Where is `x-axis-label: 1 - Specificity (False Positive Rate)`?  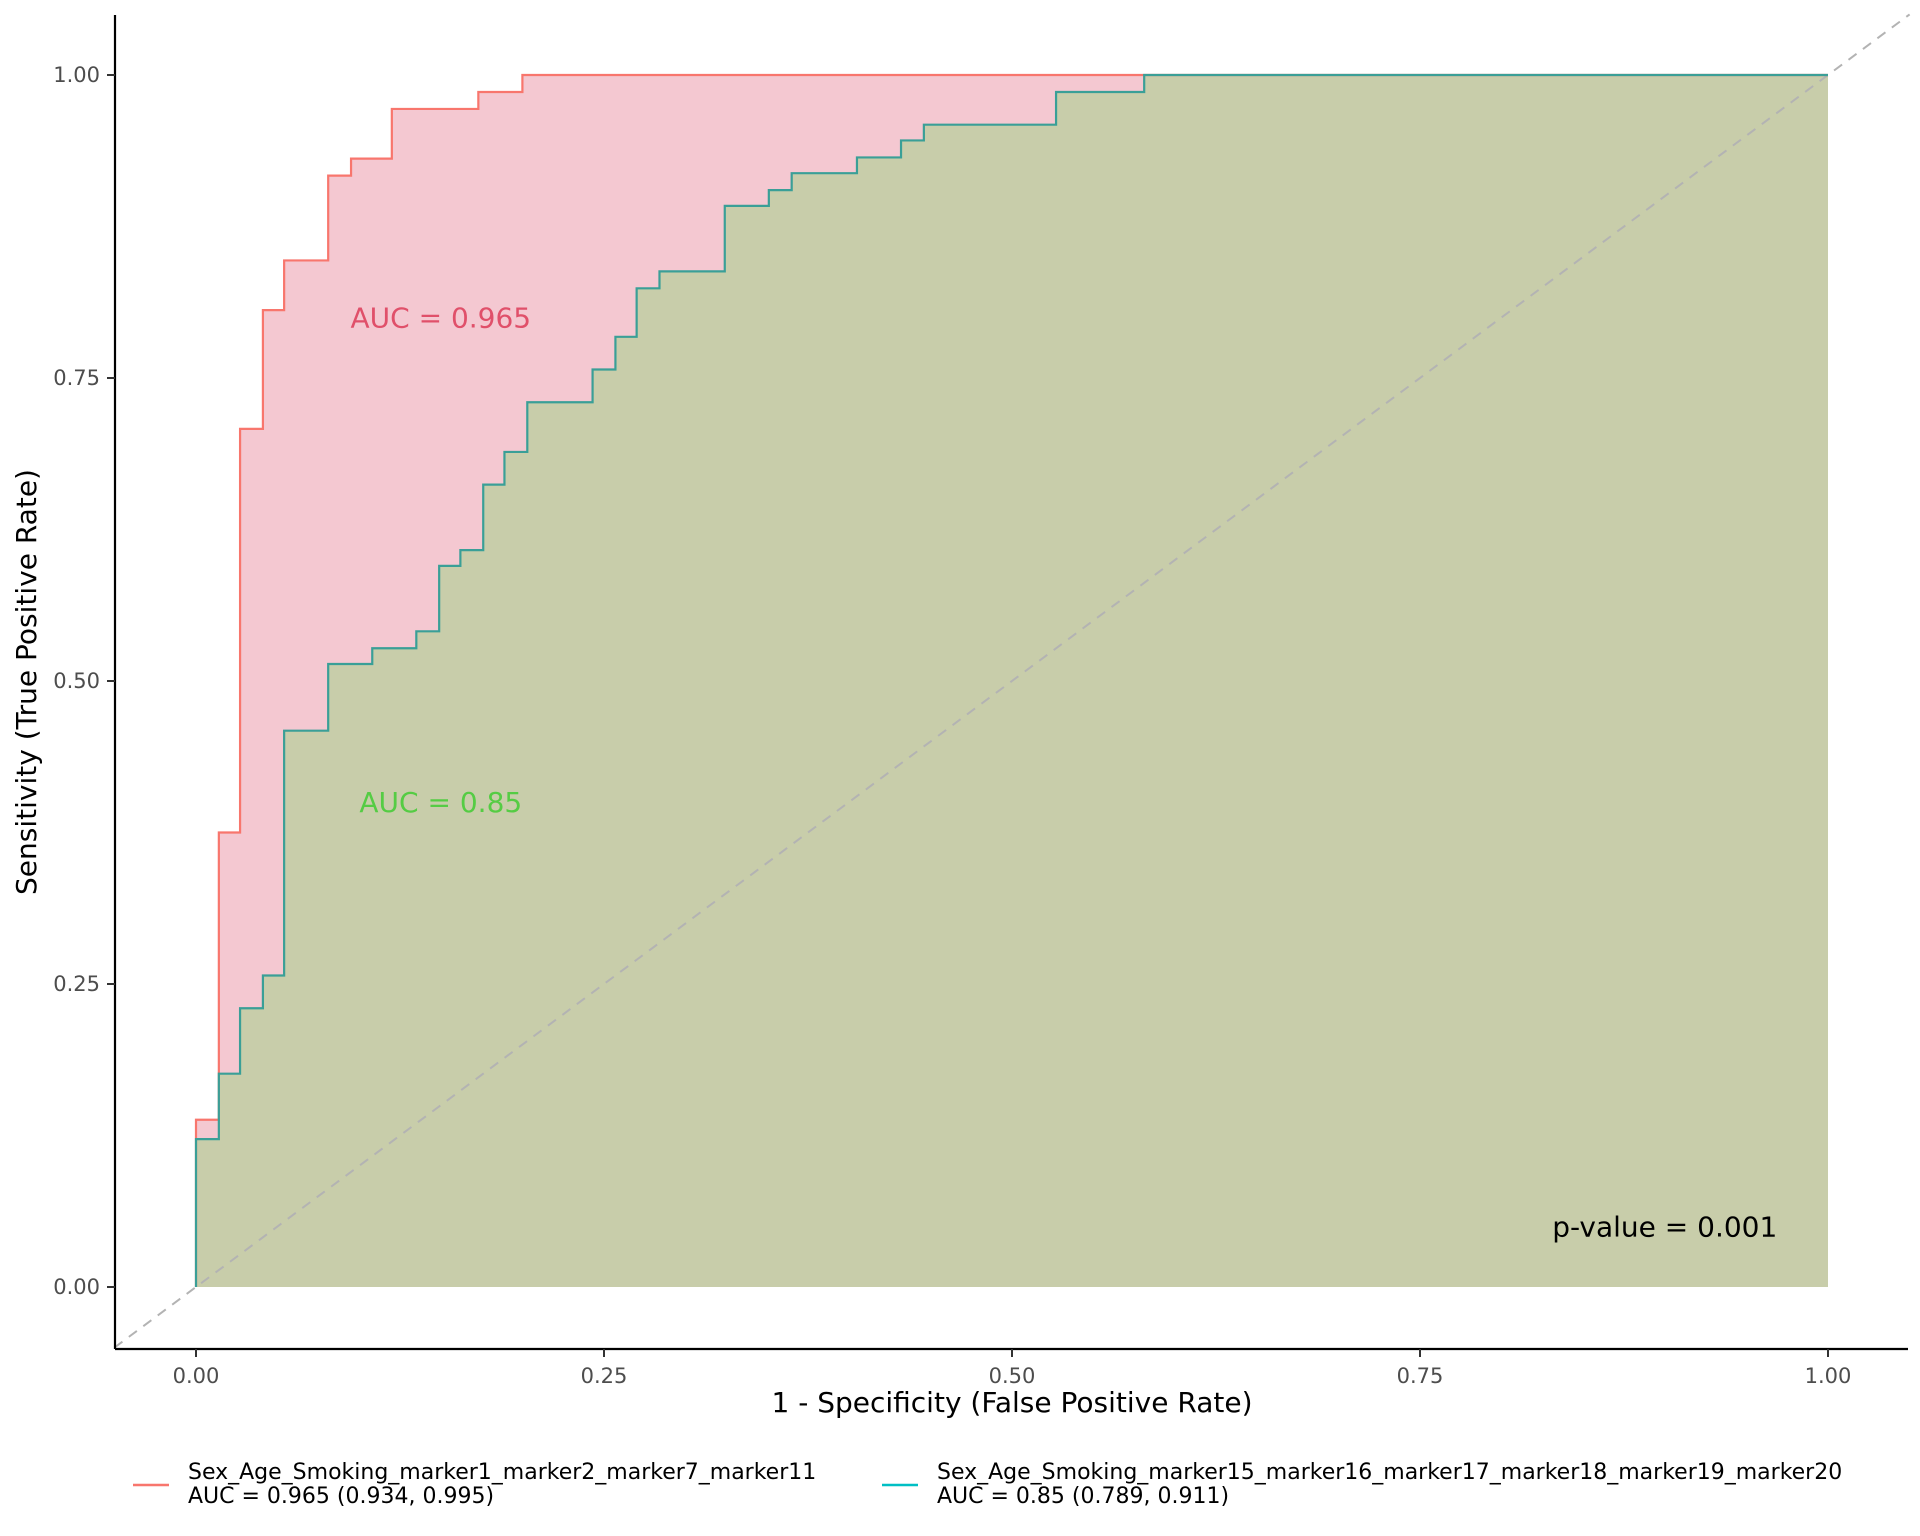
x-axis-label: 1 - Specificity (False Positive Rate) is located at coordinates (1011, 1402).